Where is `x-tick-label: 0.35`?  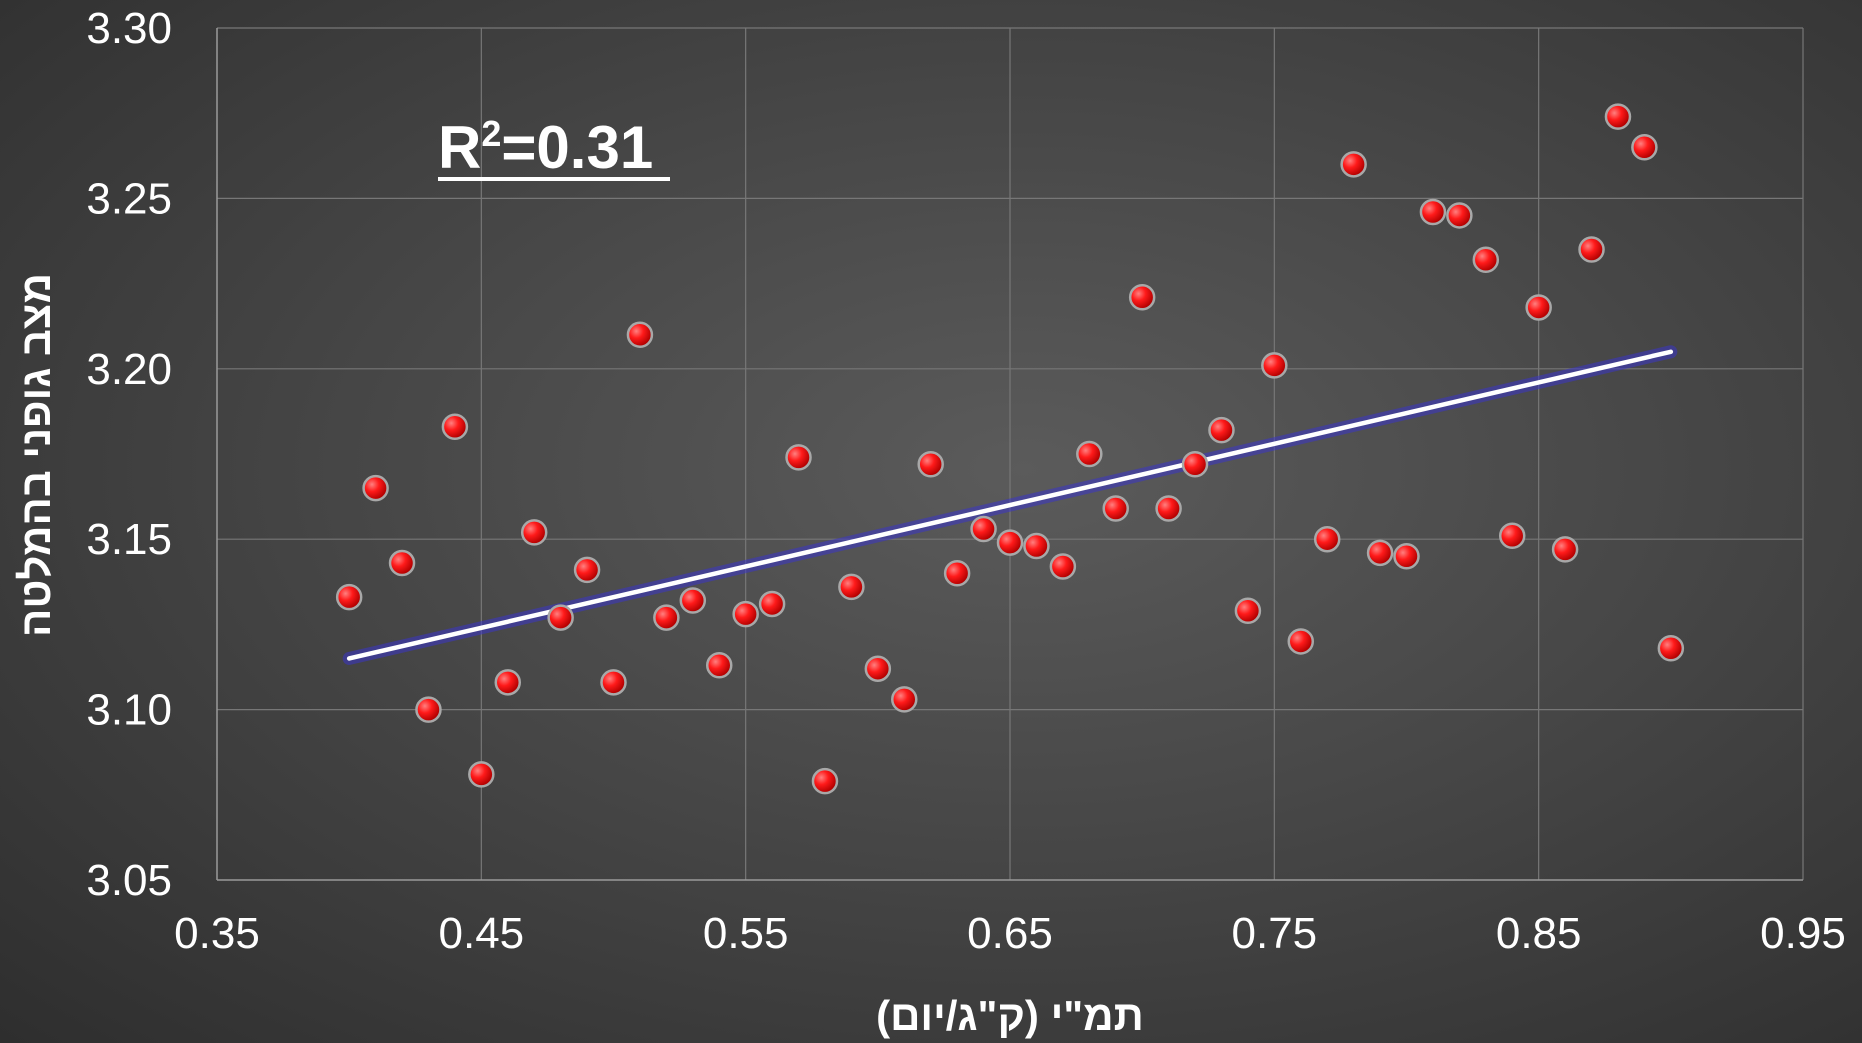
x-tick-label: 0.35 is located at coordinates (217, 933).